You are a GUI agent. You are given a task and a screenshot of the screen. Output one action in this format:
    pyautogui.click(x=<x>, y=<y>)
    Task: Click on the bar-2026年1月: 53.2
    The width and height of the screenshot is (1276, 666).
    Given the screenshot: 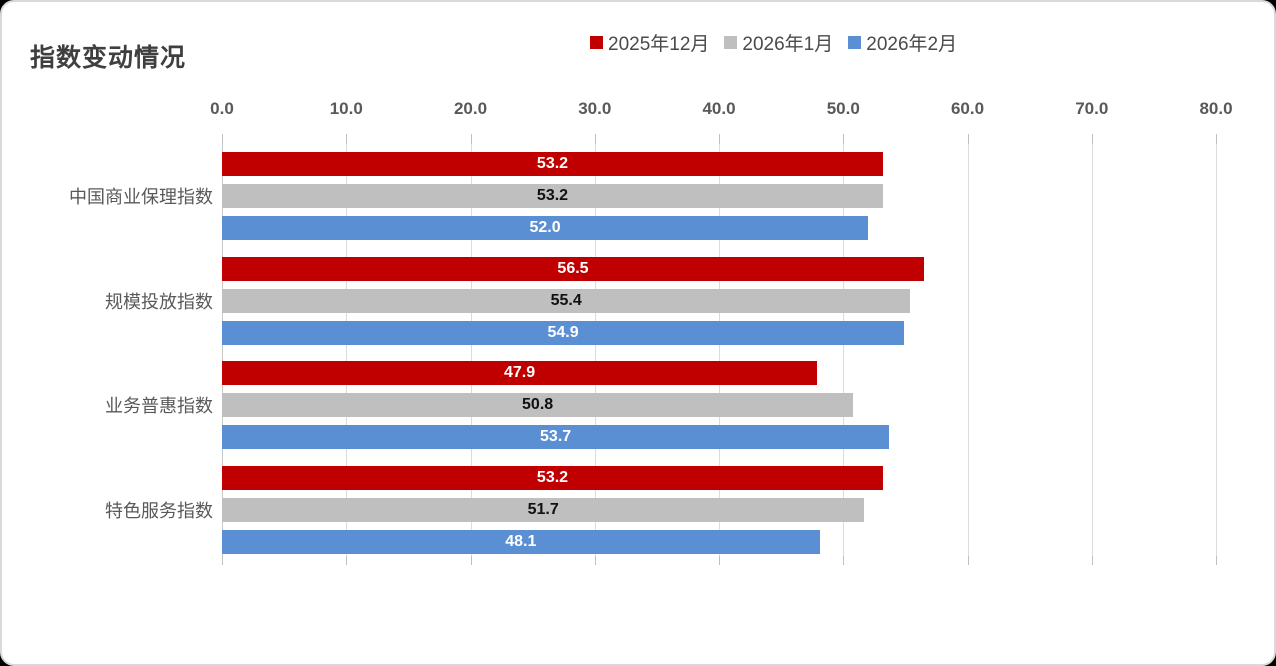 What is the action you would take?
    pyautogui.click(x=552, y=196)
    